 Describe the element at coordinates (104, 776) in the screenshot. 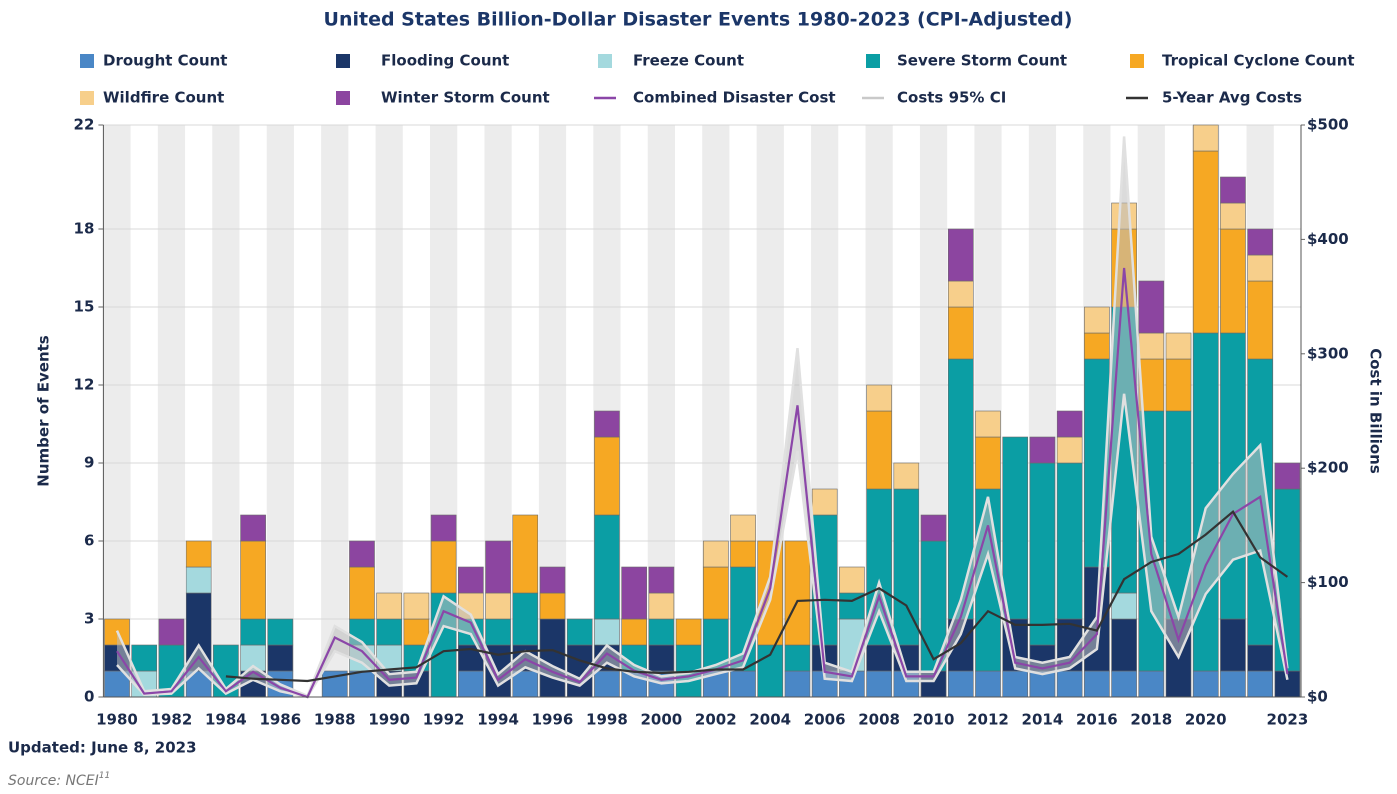

I see `source-ref: 11` at that location.